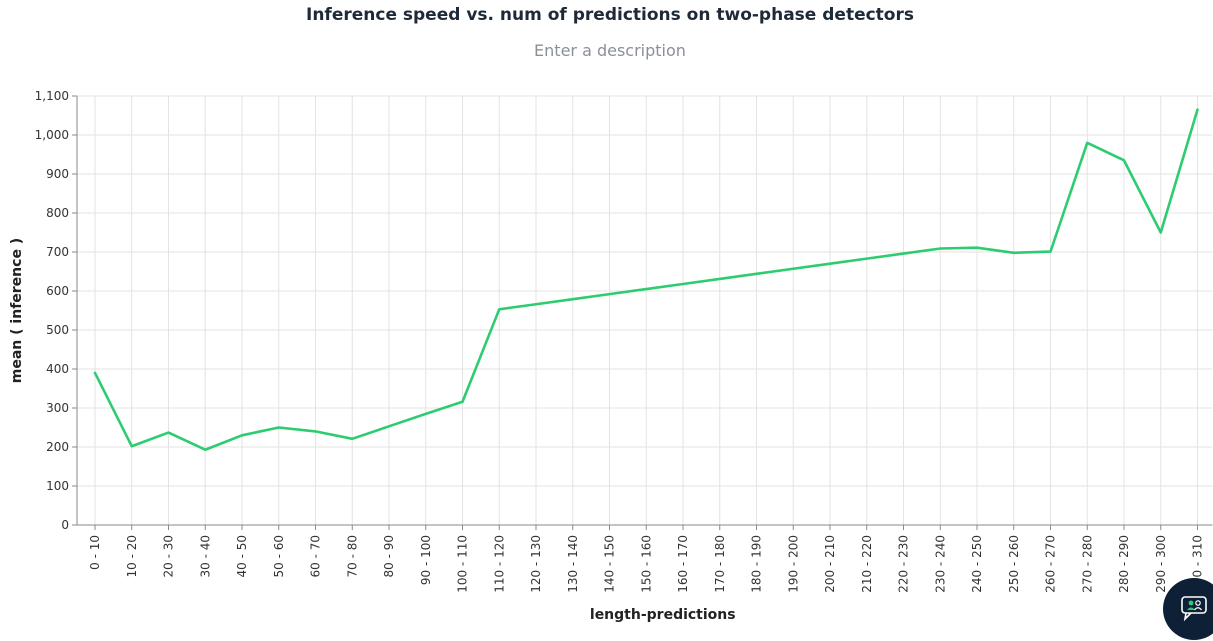 This screenshot has height=641, width=1213. What do you see at coordinates (389, 556) in the screenshot?
I see `x-tick-label: 80 - 90` at bounding box center [389, 556].